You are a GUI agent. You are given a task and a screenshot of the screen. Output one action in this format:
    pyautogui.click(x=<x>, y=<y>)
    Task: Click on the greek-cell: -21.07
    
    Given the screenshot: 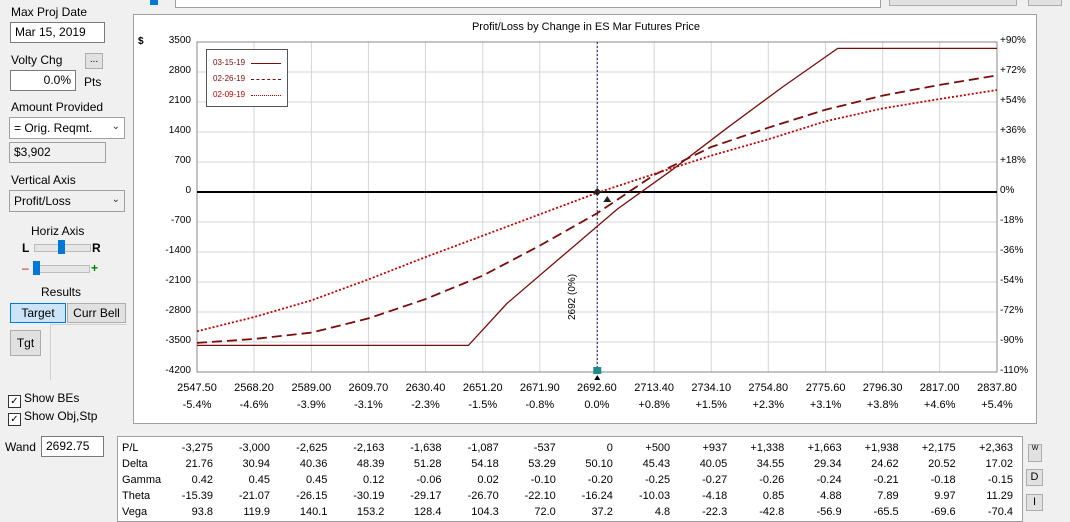 What is the action you would take?
    pyautogui.click(x=254, y=496)
    